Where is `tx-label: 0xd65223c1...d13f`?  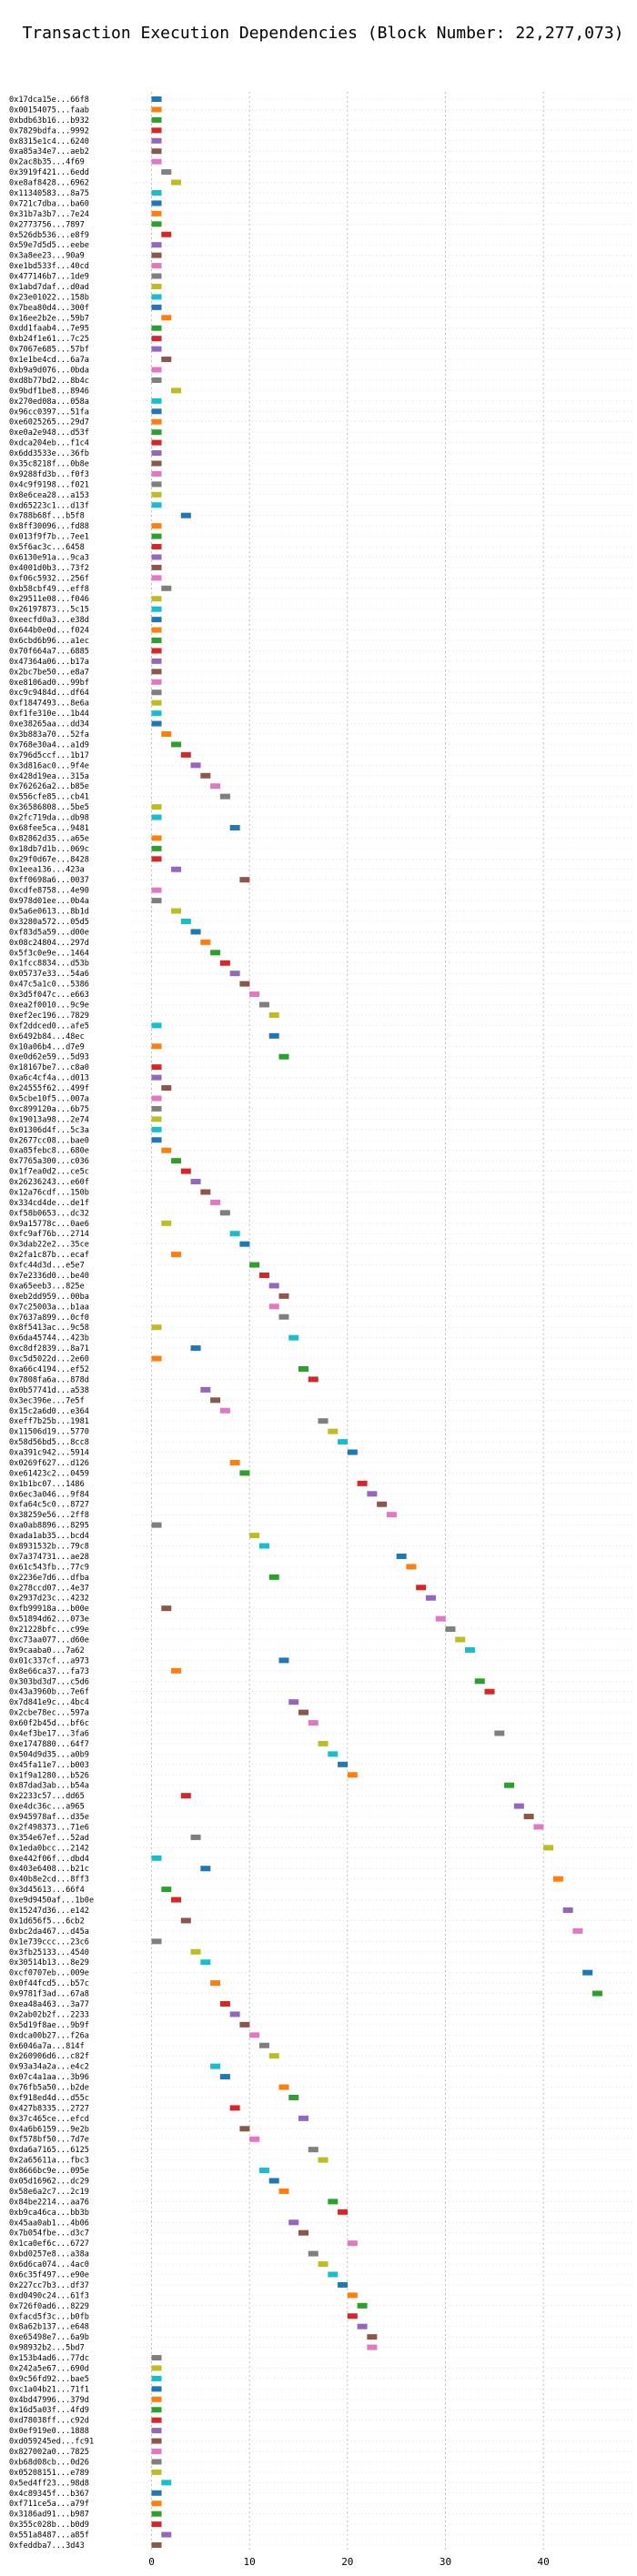 tx-label: 0xd65223c1...d13f is located at coordinates (49, 505).